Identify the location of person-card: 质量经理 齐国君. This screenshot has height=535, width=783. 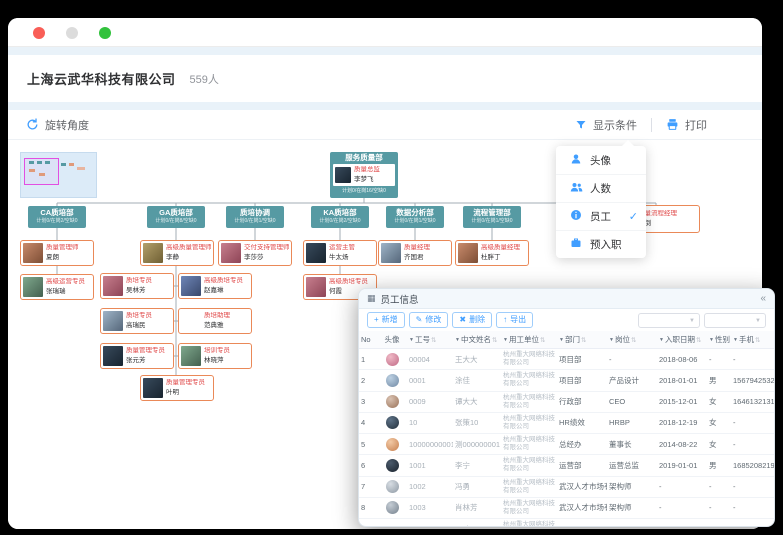
(415, 253).